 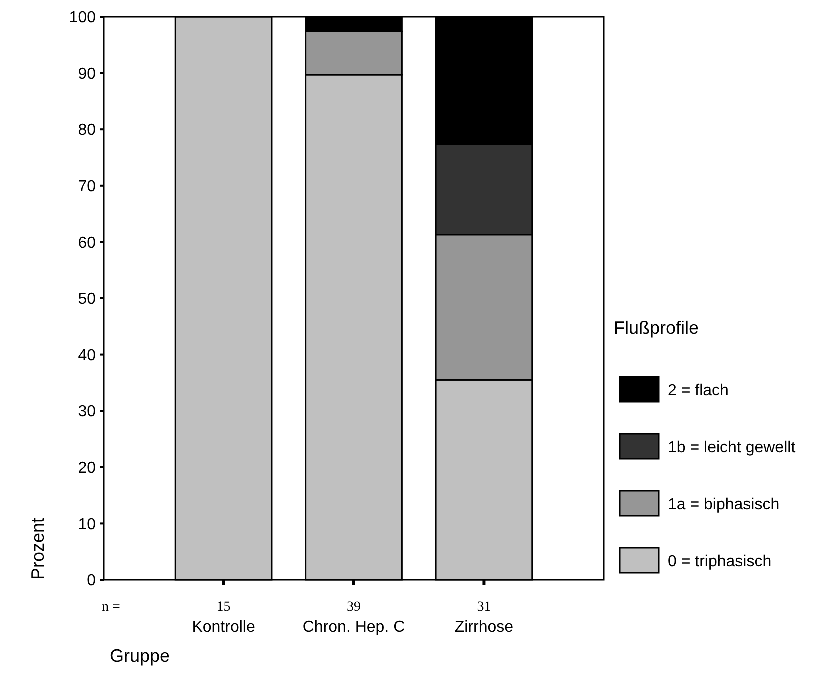 What do you see at coordinates (698, 391) in the screenshot?
I see `legend-label: 2 = flach` at bounding box center [698, 391].